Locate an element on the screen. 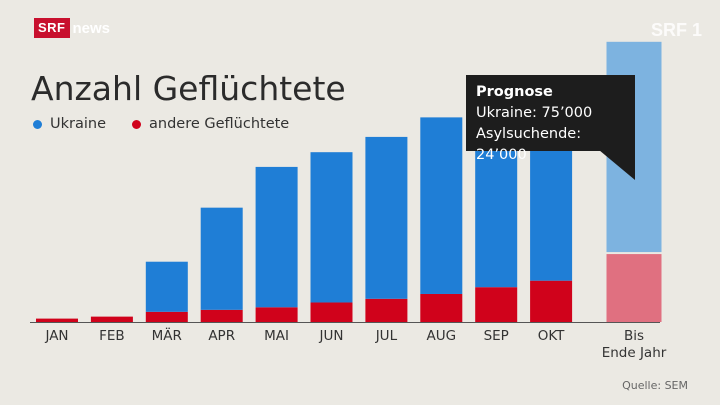 The image size is (720, 405). legend-item-ukraine: Ukraine is located at coordinates (69, 124).